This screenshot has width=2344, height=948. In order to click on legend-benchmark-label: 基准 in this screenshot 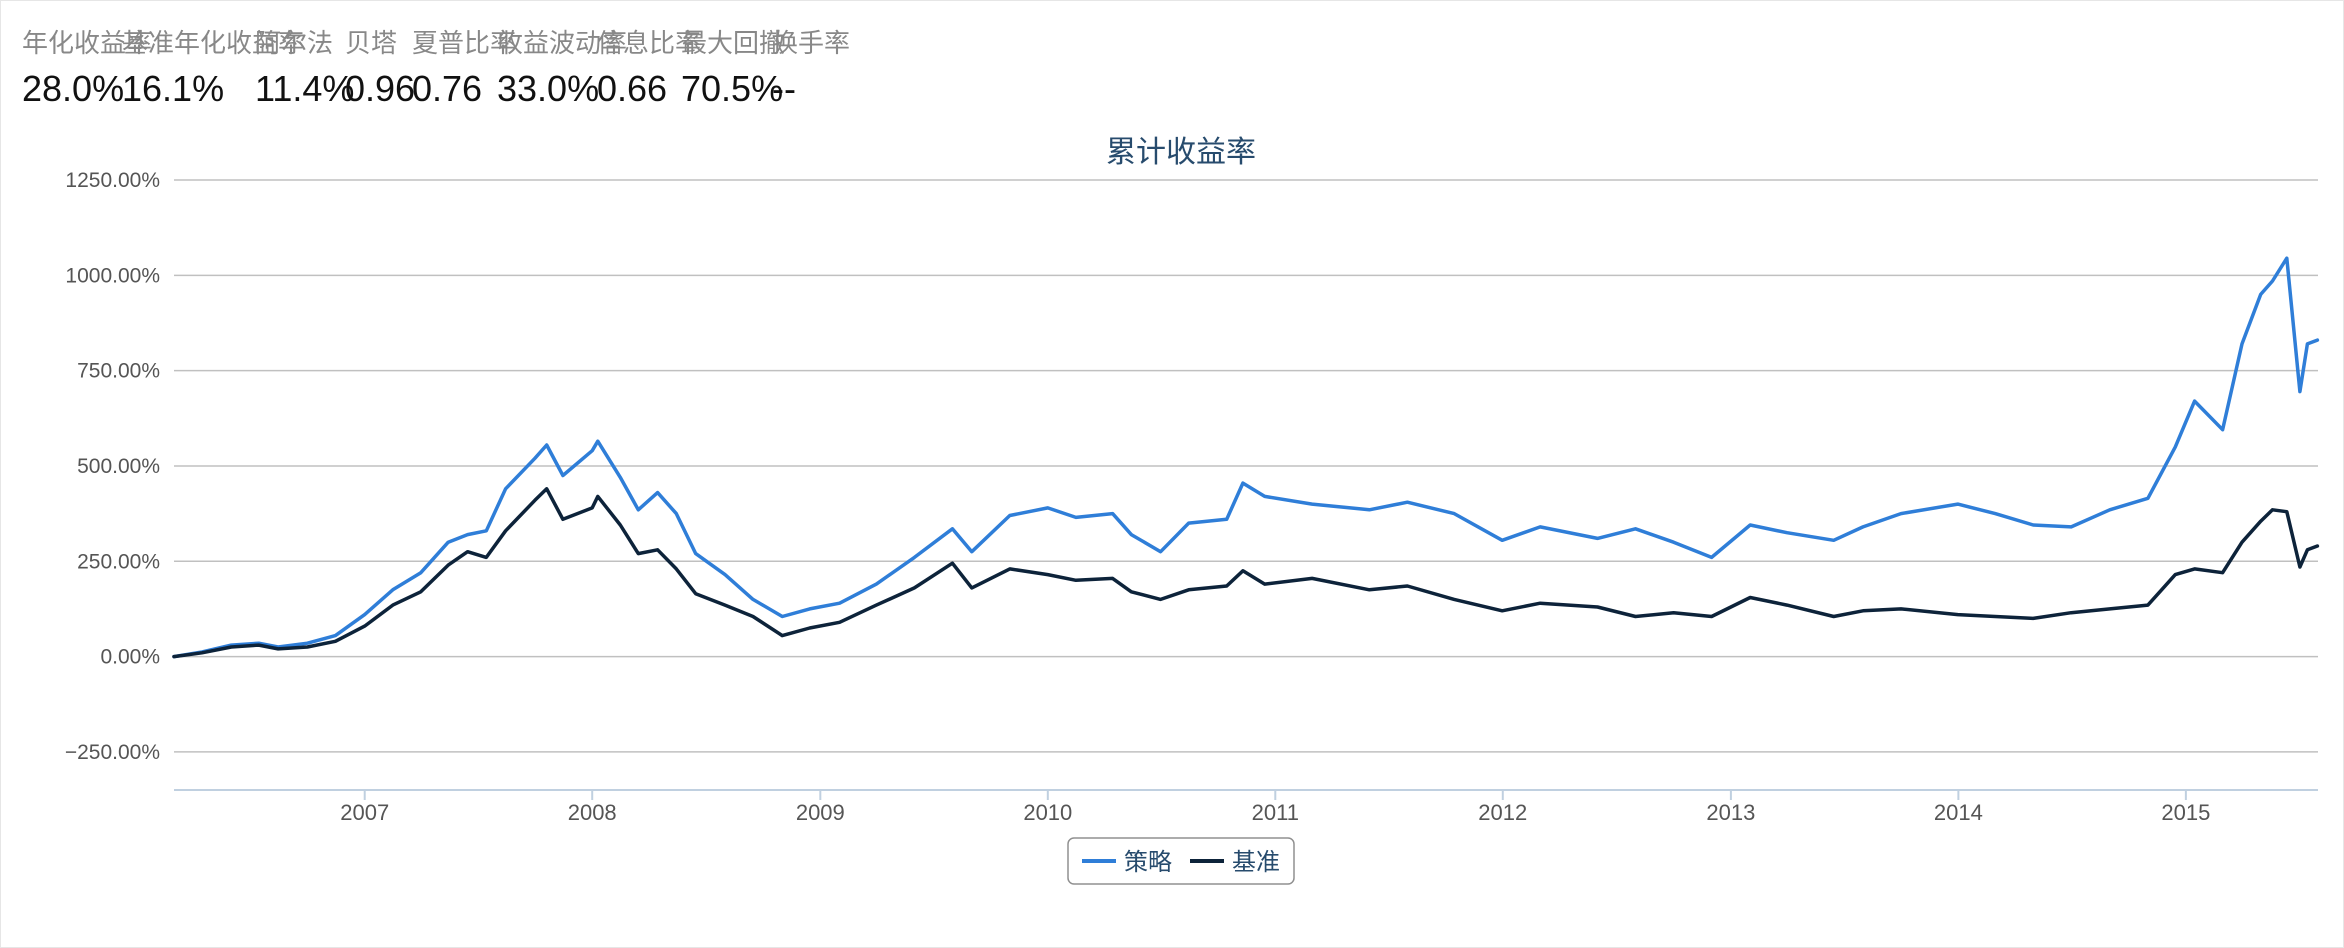, I will do `click(1256, 862)`.